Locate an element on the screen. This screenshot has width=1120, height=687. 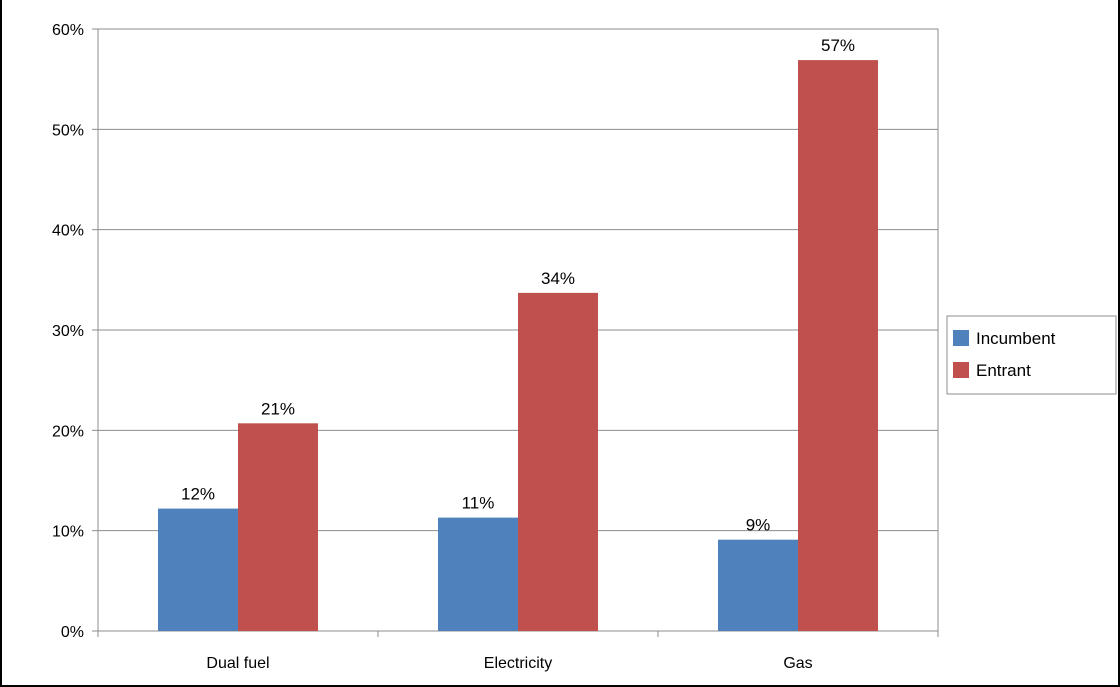
y-tick-label: 50% is located at coordinates (68, 130).